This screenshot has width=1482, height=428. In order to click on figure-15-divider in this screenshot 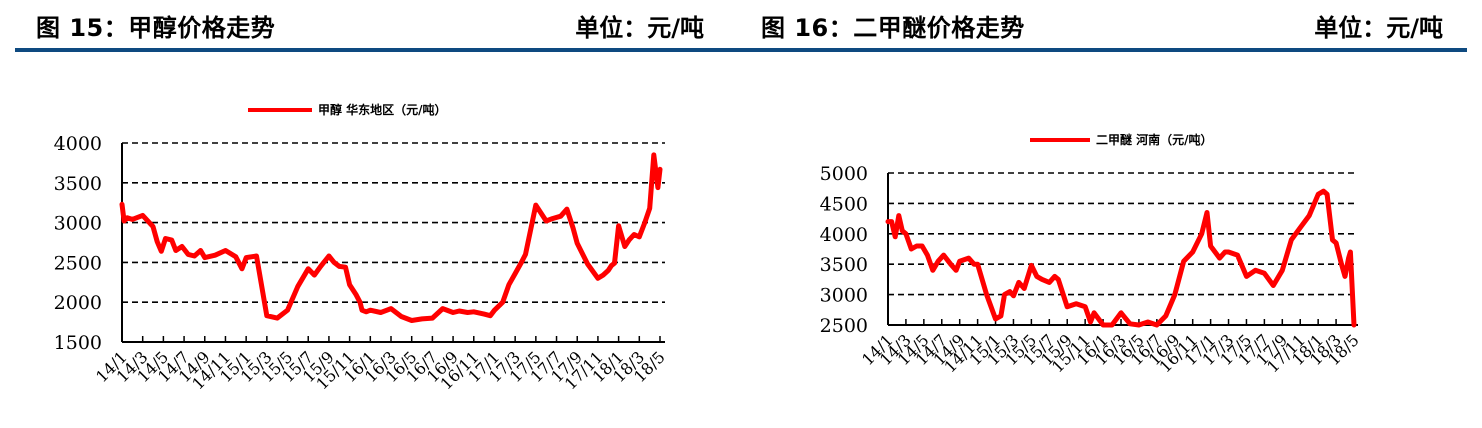, I will do `click(379, 50)`.